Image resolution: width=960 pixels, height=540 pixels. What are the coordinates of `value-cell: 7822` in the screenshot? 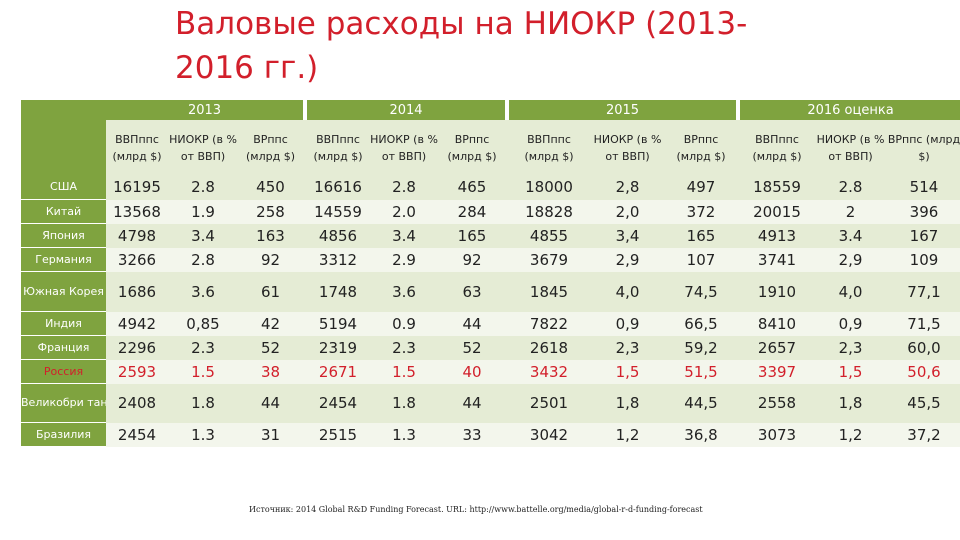 It's located at (549, 323).